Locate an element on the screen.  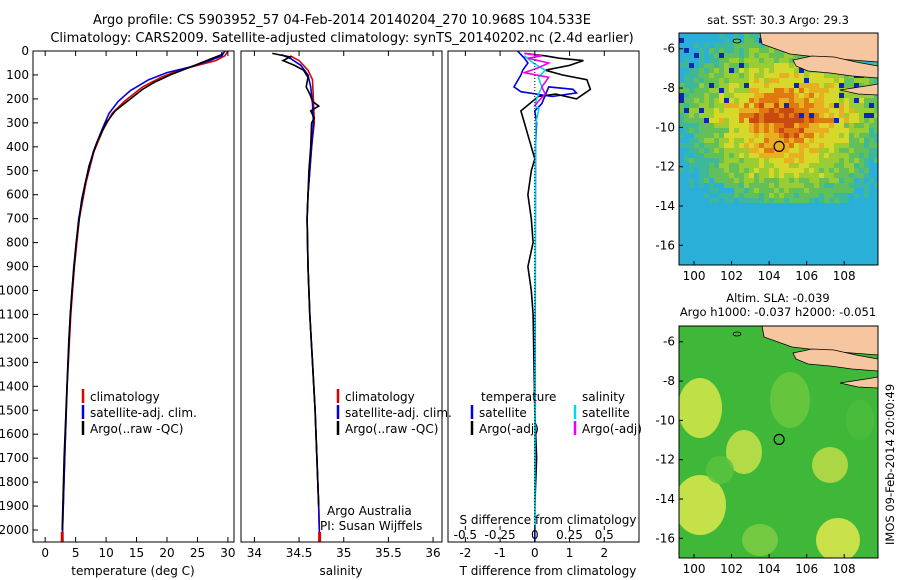
x-tick-label: 35.5 is located at coordinates (388, 553).